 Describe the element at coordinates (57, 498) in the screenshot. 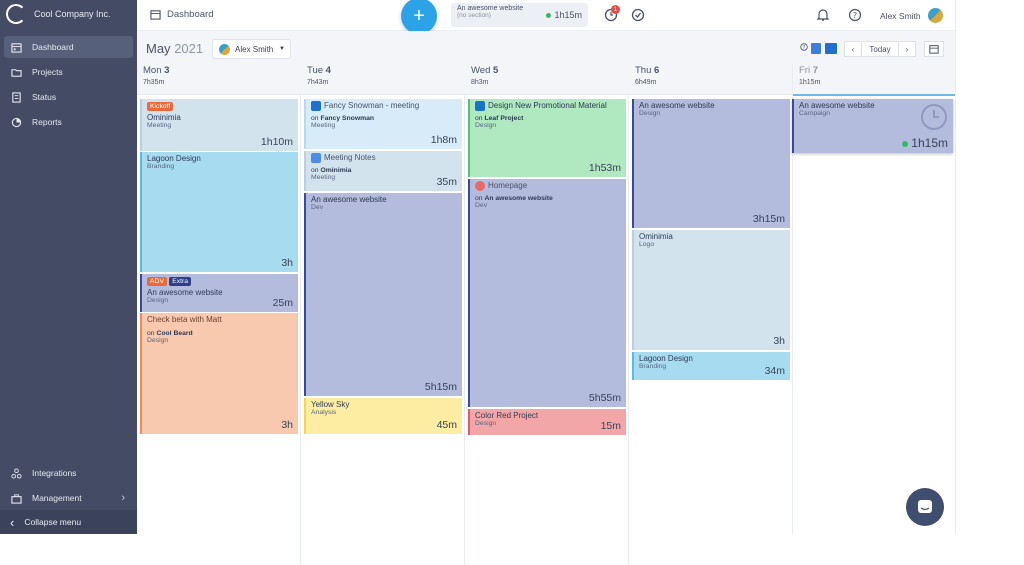

I see `sidebar-item-label: Management` at that location.